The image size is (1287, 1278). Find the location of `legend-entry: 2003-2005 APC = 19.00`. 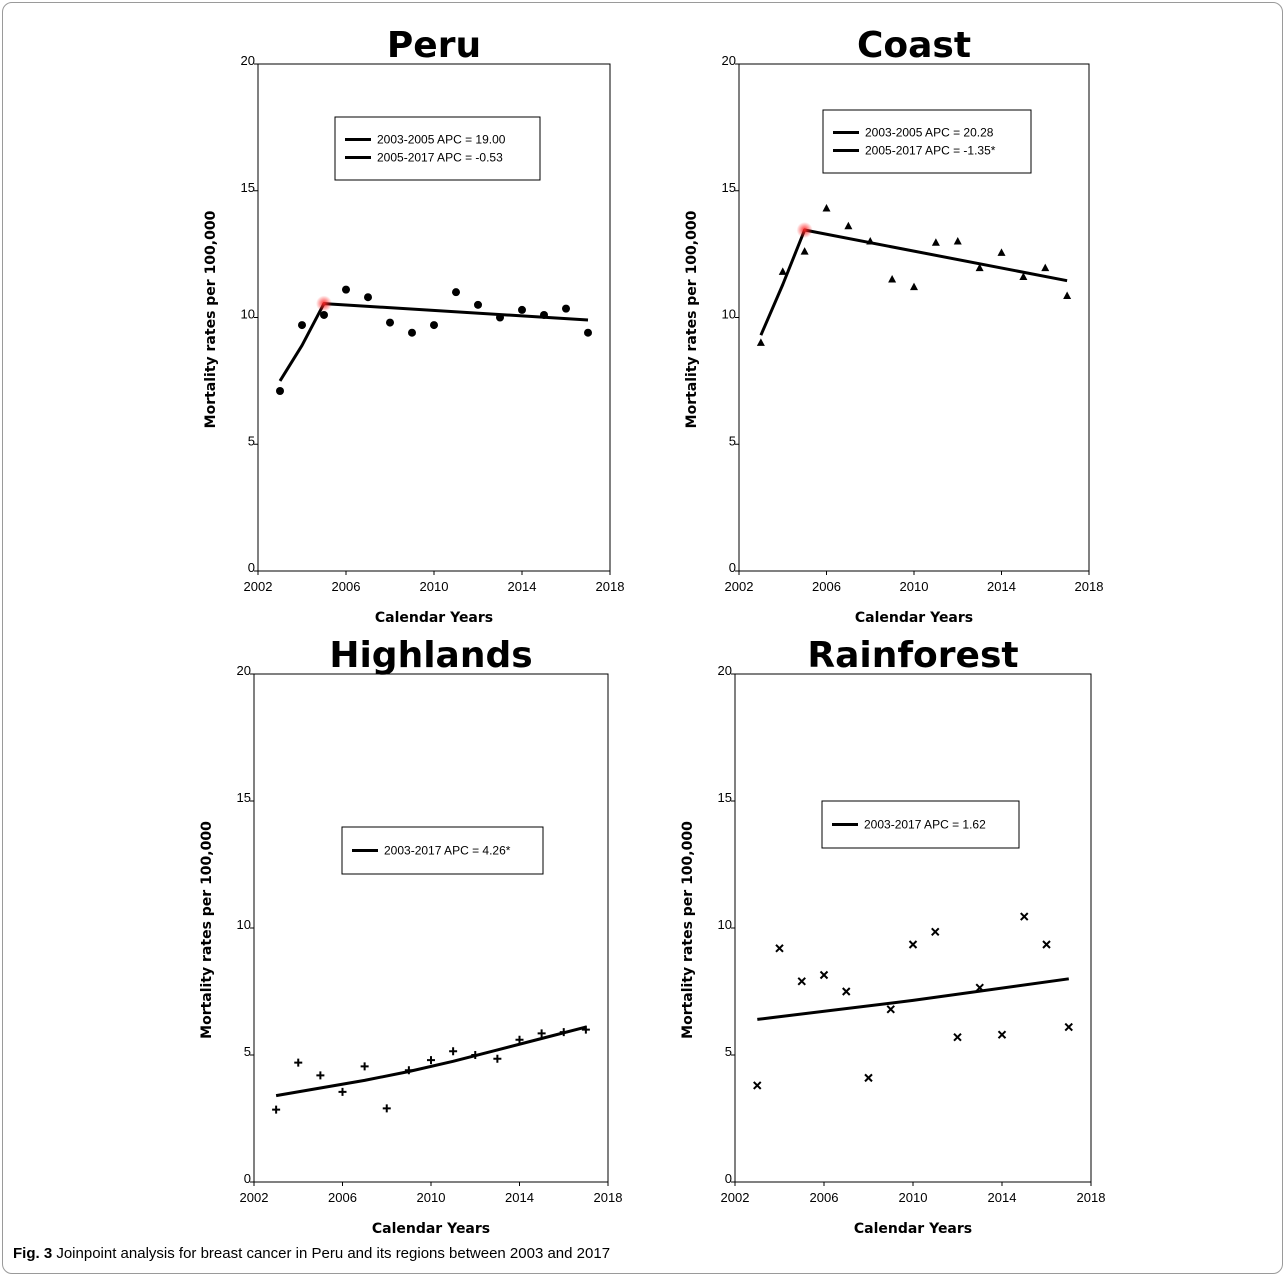

legend-entry: 2003-2005 APC = 19.00 is located at coordinates (441, 140).